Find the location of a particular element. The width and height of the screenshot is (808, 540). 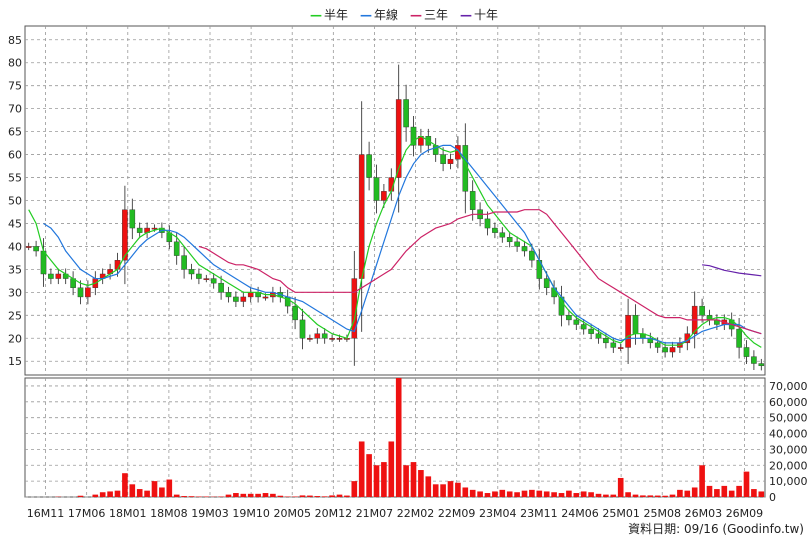

y-tick-label: 70 is located at coordinates (15, 109).